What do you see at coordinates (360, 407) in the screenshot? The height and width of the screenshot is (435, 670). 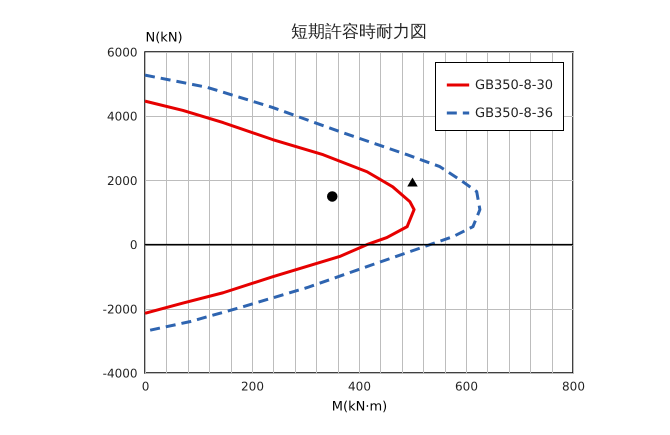 I see `x-axis-title: M(kN·m)` at bounding box center [360, 407].